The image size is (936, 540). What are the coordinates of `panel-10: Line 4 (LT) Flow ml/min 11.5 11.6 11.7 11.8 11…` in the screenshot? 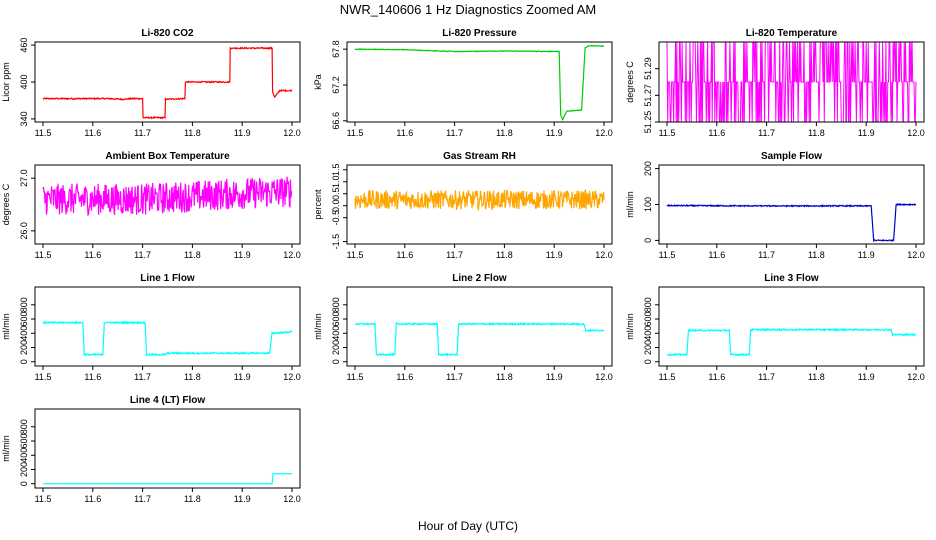 It's located at (151, 449).